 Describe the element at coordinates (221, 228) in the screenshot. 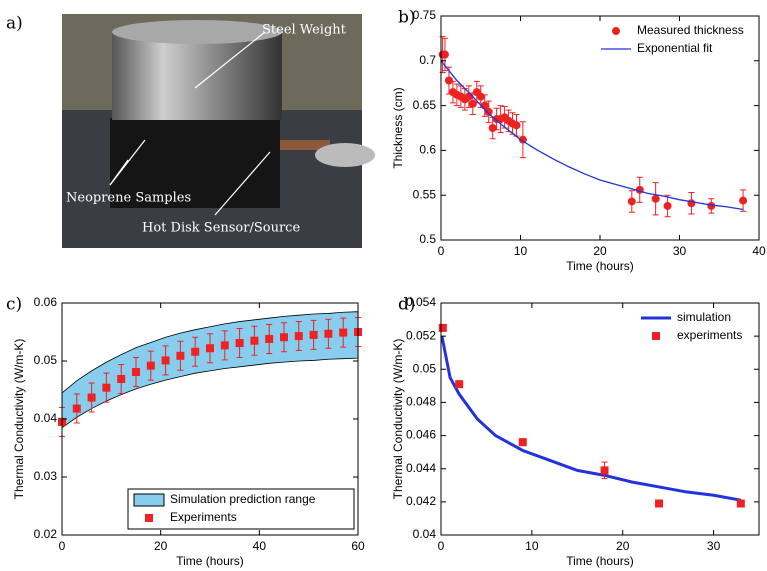

I see `photo-label: Hot Disk Sensor/Source` at that location.